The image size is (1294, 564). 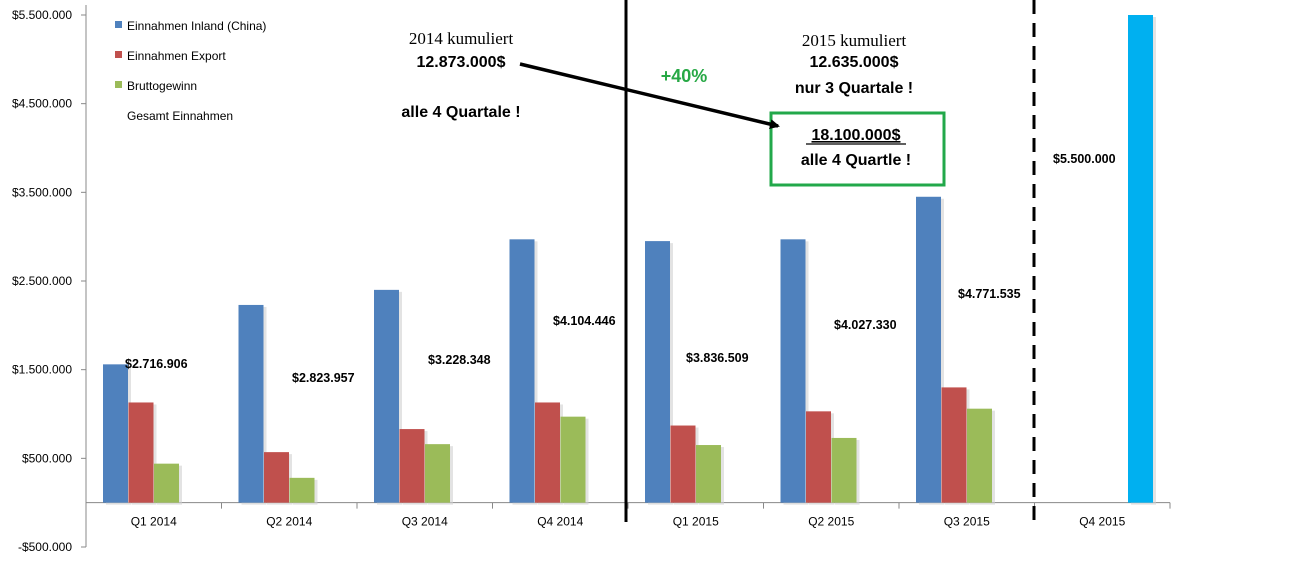 What do you see at coordinates (696, 522) in the screenshot?
I see `x-tick-label: Q1 2015` at bounding box center [696, 522].